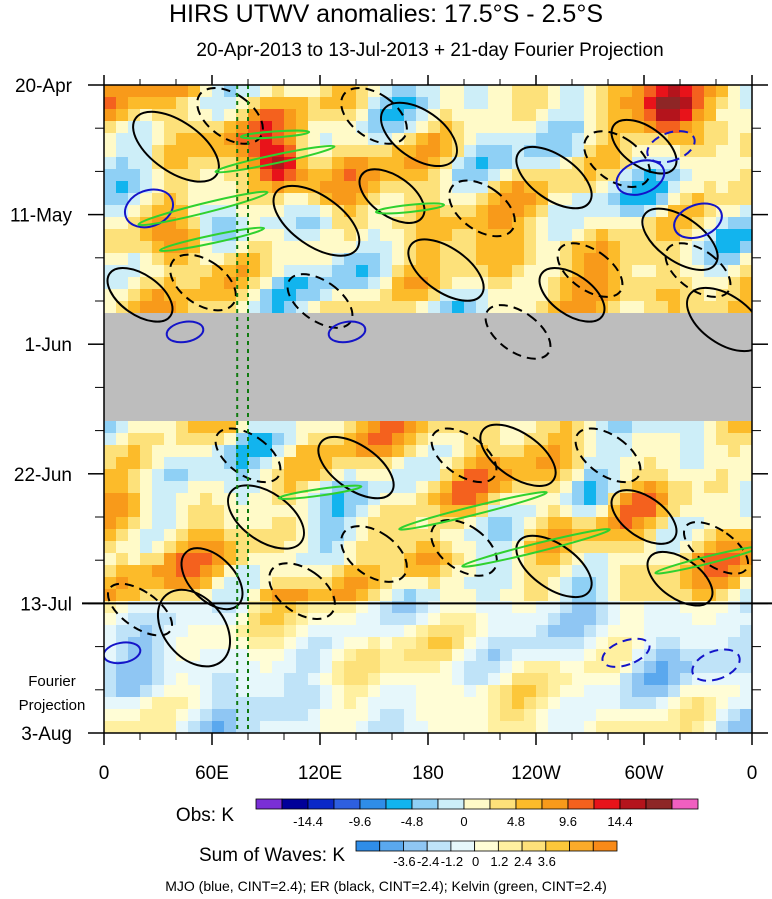 The image size is (772, 899). What do you see at coordinates (640, 177) in the screenshot?
I see `mjo-contour` at bounding box center [640, 177].